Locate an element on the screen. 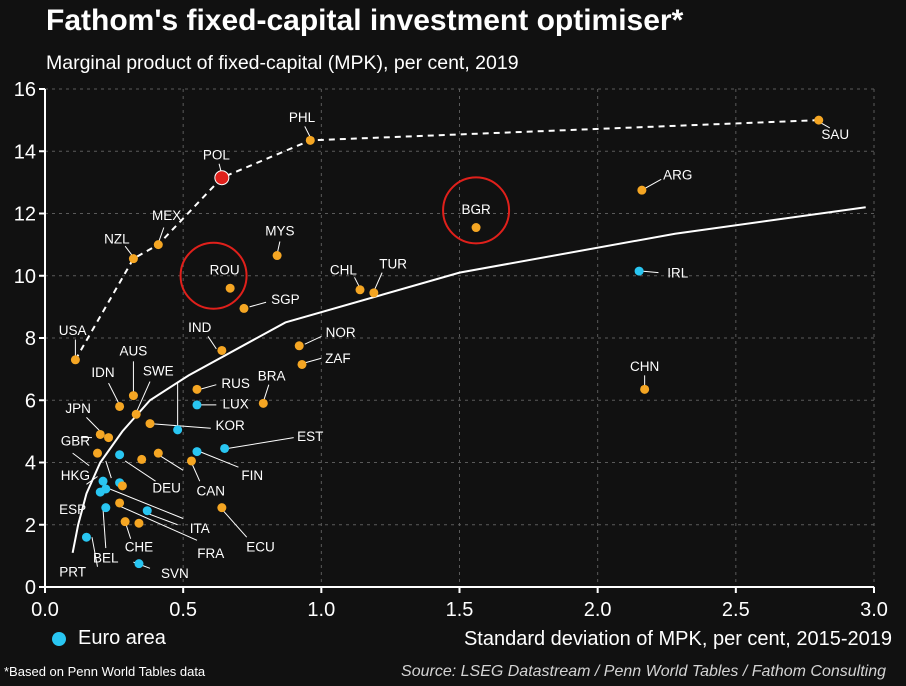 The image size is (906, 686). label-hkg: HKG is located at coordinates (75, 475).